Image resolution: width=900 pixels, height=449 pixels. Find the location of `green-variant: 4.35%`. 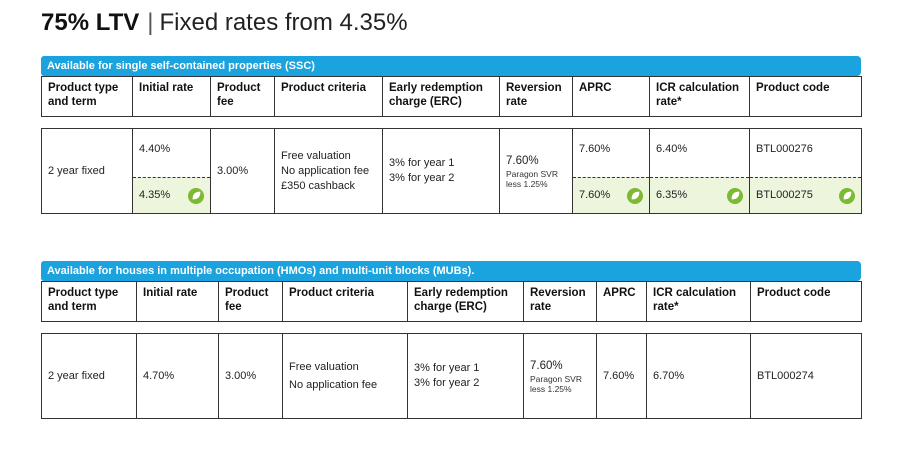

green-variant: 4.35% is located at coordinates (171, 195).